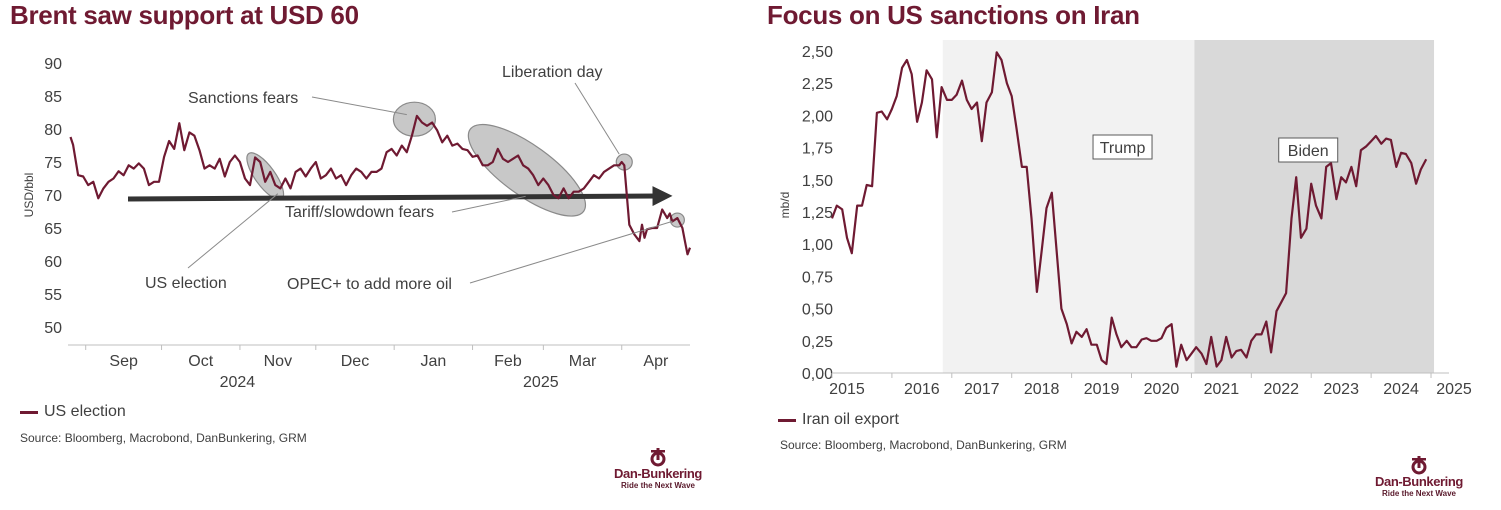  What do you see at coordinates (541, 382) in the screenshot?
I see `x-year-label: 2025` at bounding box center [541, 382].